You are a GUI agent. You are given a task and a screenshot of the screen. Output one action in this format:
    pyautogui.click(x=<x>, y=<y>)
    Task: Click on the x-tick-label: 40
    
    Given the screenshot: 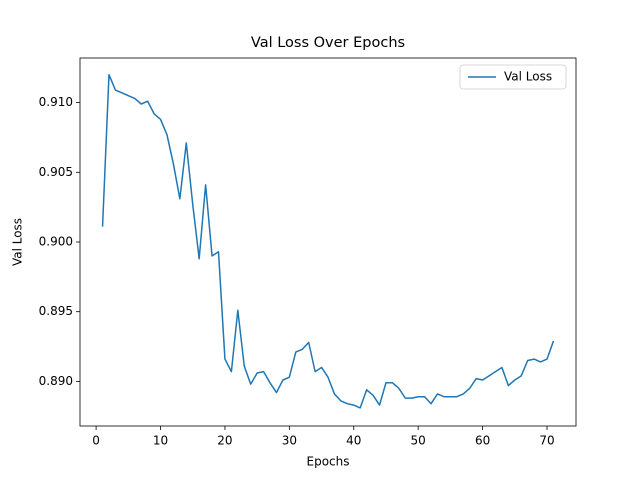 What is the action you would take?
    pyautogui.click(x=353, y=441)
    